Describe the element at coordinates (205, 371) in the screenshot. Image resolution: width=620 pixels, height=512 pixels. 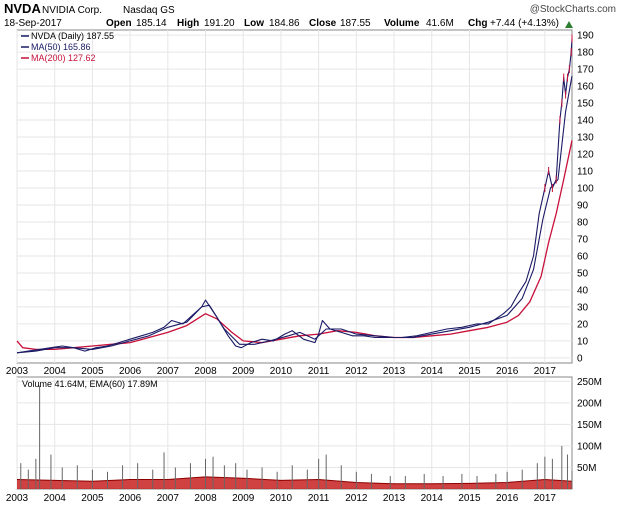
I see `price-x-tick-label: 2008` at that location.